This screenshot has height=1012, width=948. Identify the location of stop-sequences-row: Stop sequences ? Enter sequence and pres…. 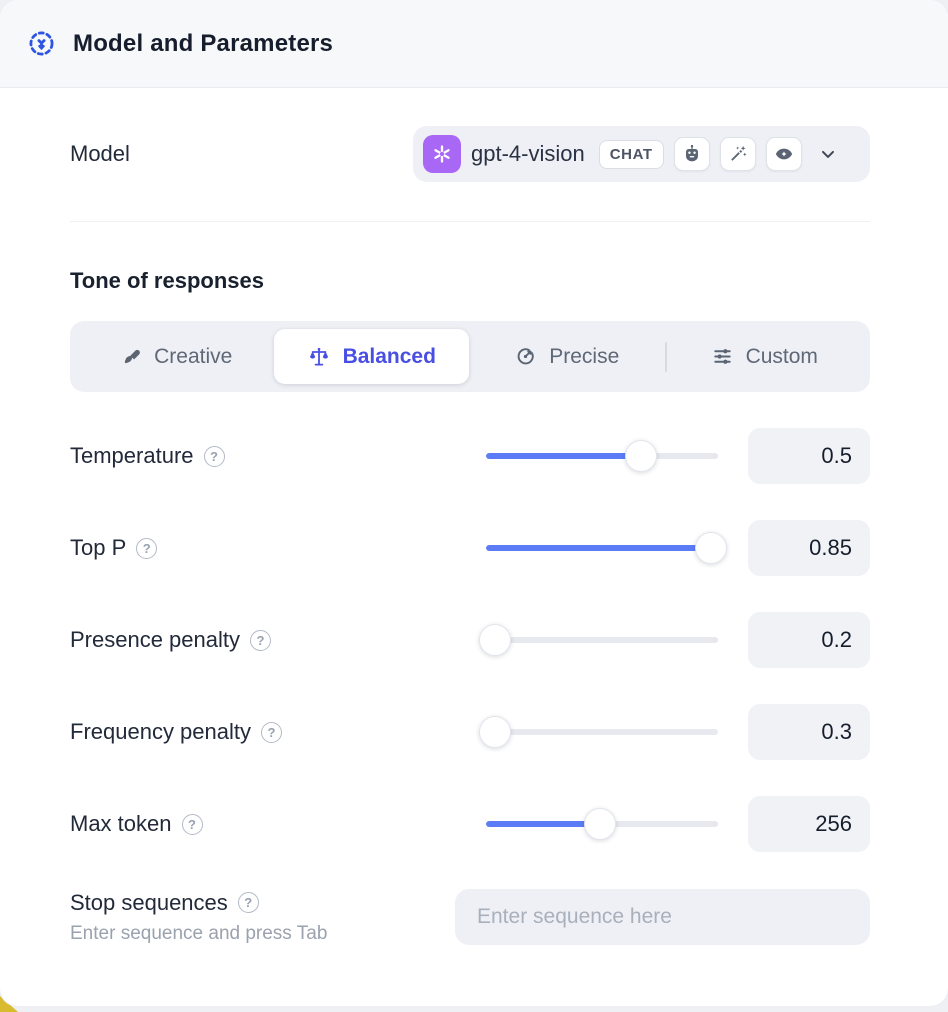
(470, 917).